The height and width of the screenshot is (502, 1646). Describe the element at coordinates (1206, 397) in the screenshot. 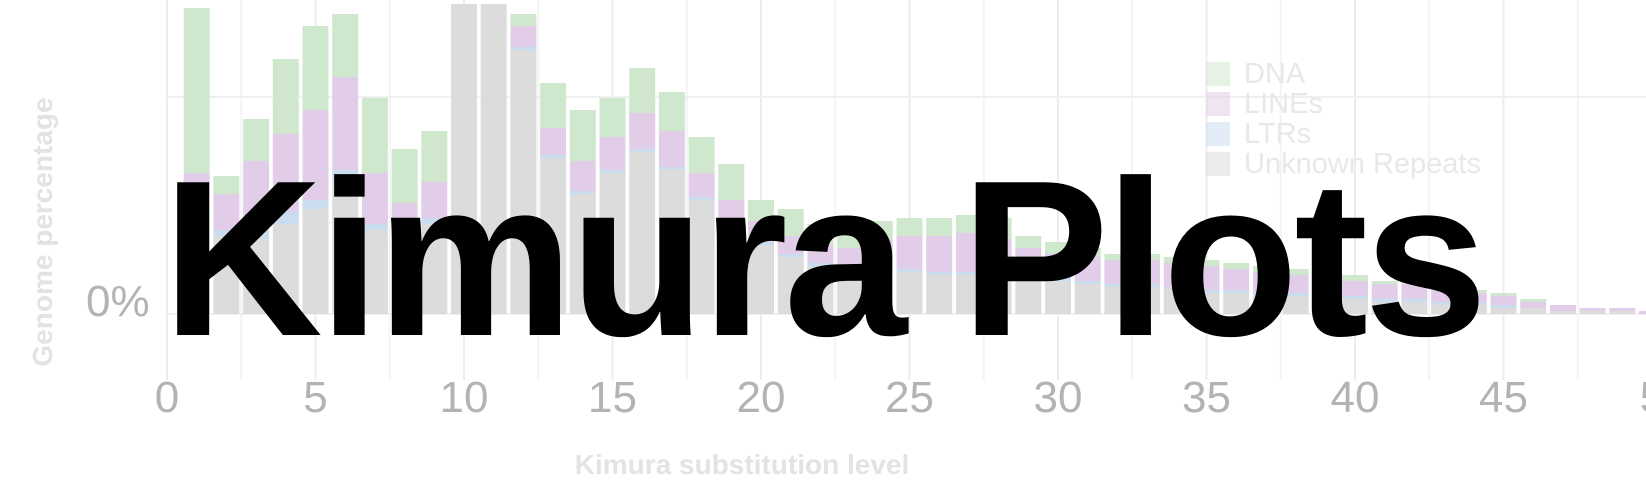

I see `x-tick-label: 35` at that location.